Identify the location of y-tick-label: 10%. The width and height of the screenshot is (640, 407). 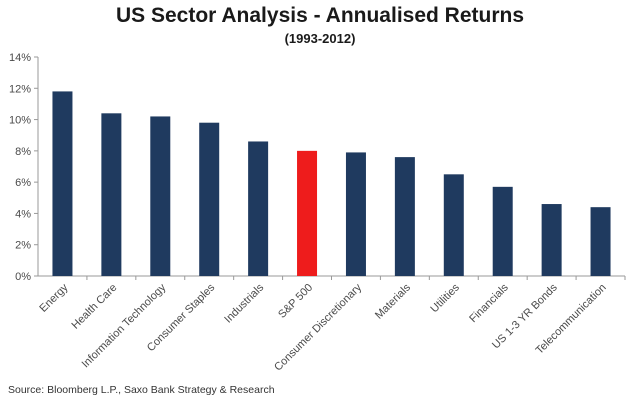
(20, 121).